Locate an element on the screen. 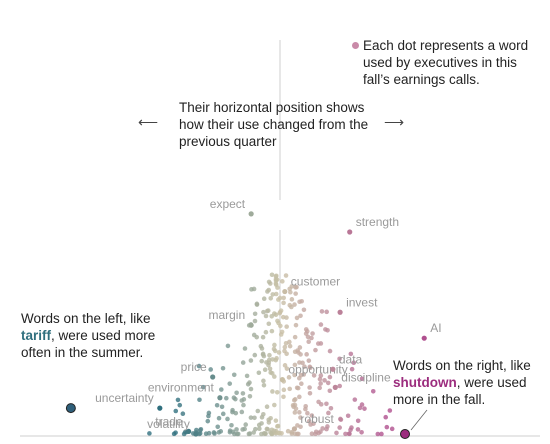 This screenshot has width=550, height=444. word-label-customer: customer is located at coordinates (315, 282).